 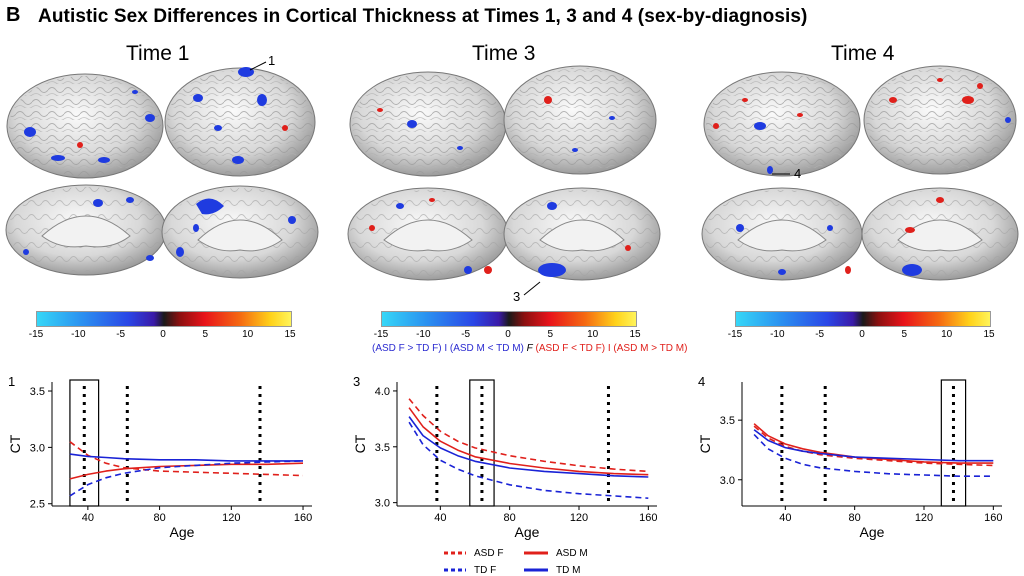 I want to click on brain-time1-lateral-left, so click(x=85, y=126).